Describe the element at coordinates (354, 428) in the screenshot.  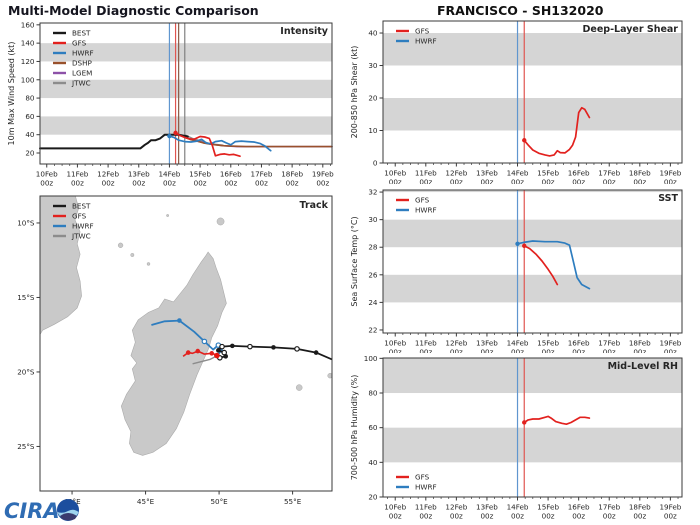
I see `rh-ylabel: 700-500 hPa Humidity (%)` at that location.